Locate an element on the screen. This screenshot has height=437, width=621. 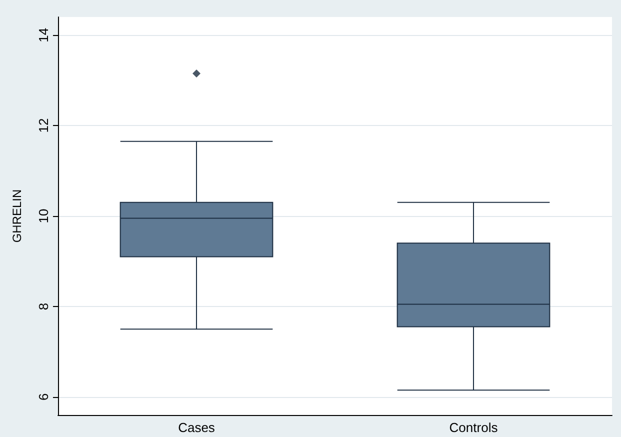
y-tick-label: 14 is located at coordinates (43, 35).